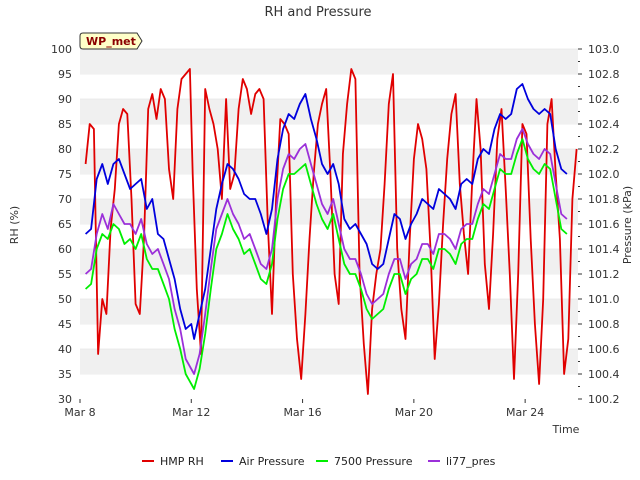 This screenshot has width=640, height=480. What do you see at coordinates (14, 225) in the screenshot?
I see `y-axis-left-title: RH (%)` at bounding box center [14, 225].